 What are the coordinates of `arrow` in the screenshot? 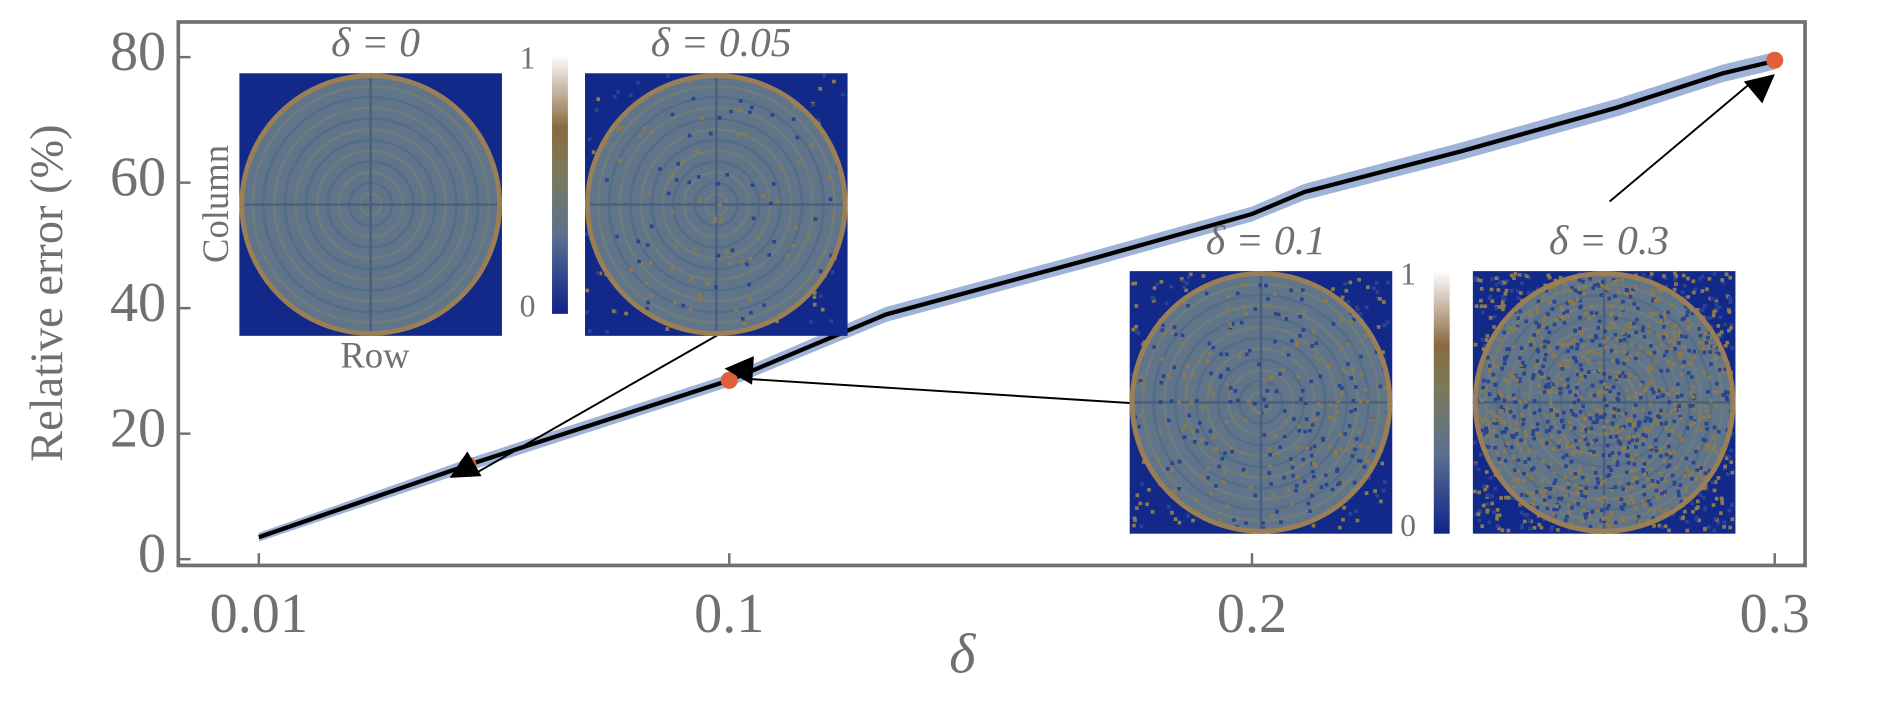 It's located at (927, 380).